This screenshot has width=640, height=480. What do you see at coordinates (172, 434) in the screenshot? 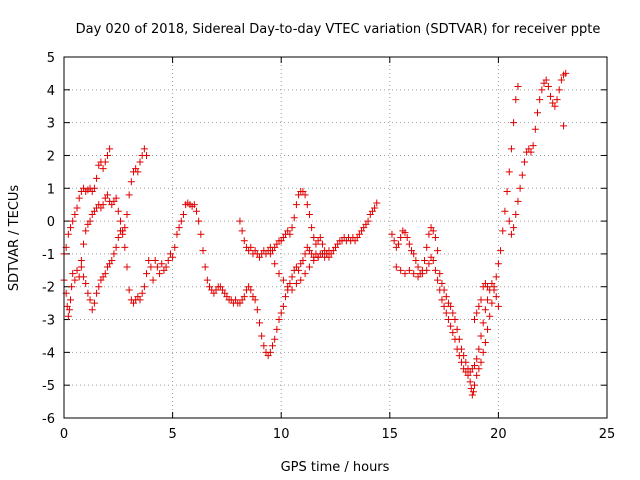
I see `x-tick-label: 5` at bounding box center [172, 434].